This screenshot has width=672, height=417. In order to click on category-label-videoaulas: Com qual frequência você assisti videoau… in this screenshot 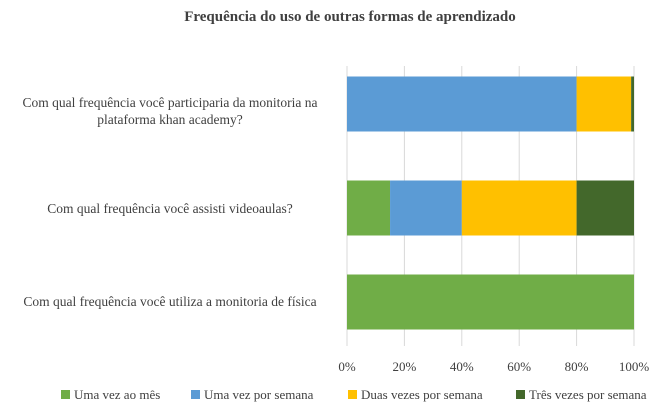, I will do `click(170, 208)`.